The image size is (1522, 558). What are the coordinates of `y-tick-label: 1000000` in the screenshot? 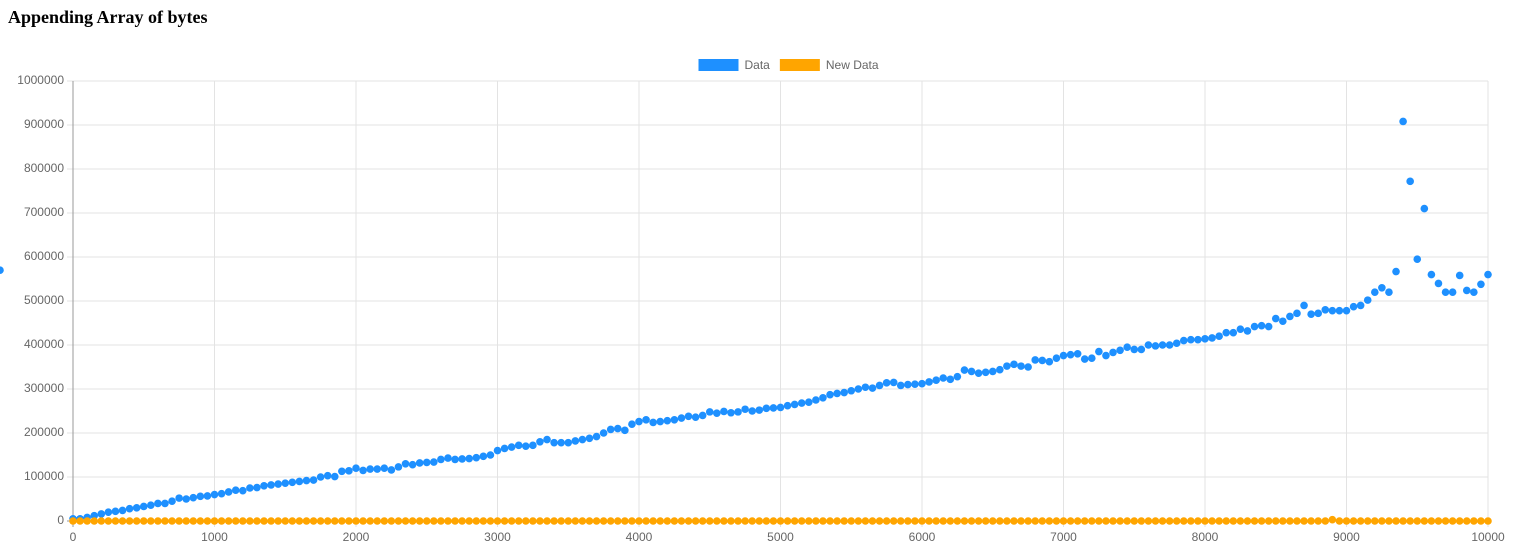 It's located at (40, 80).